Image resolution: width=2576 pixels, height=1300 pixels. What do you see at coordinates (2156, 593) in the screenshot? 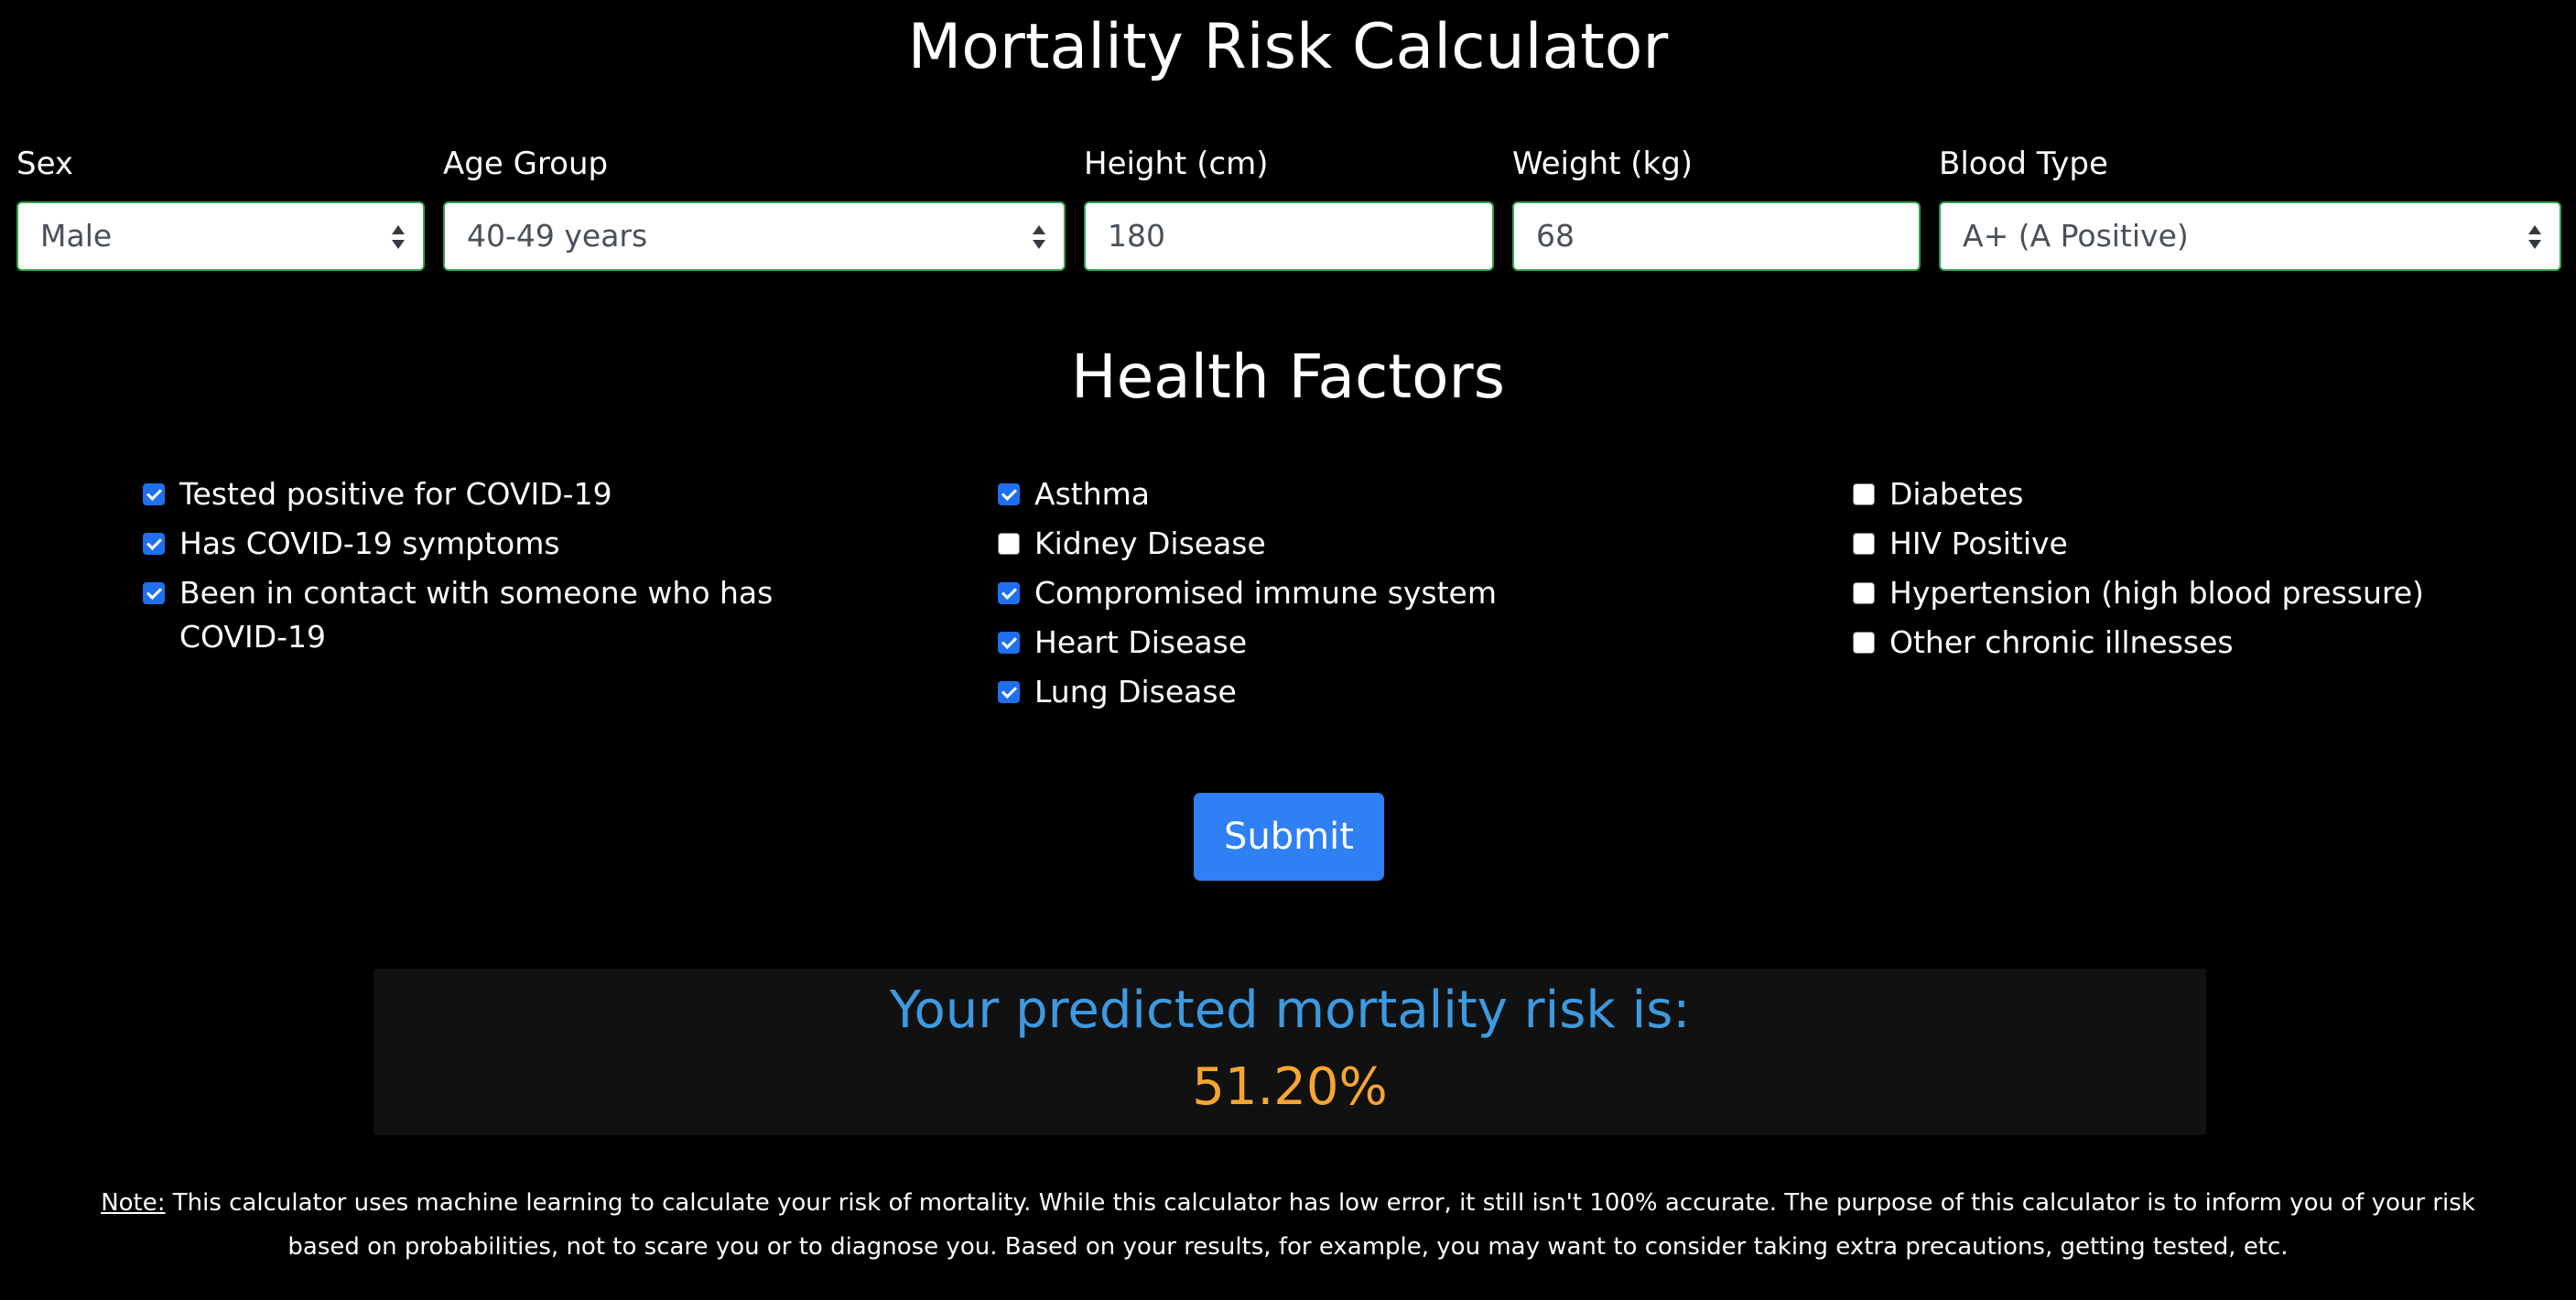
I see `checkbox-label: Hypertension (high blood pressure)` at bounding box center [2156, 593].